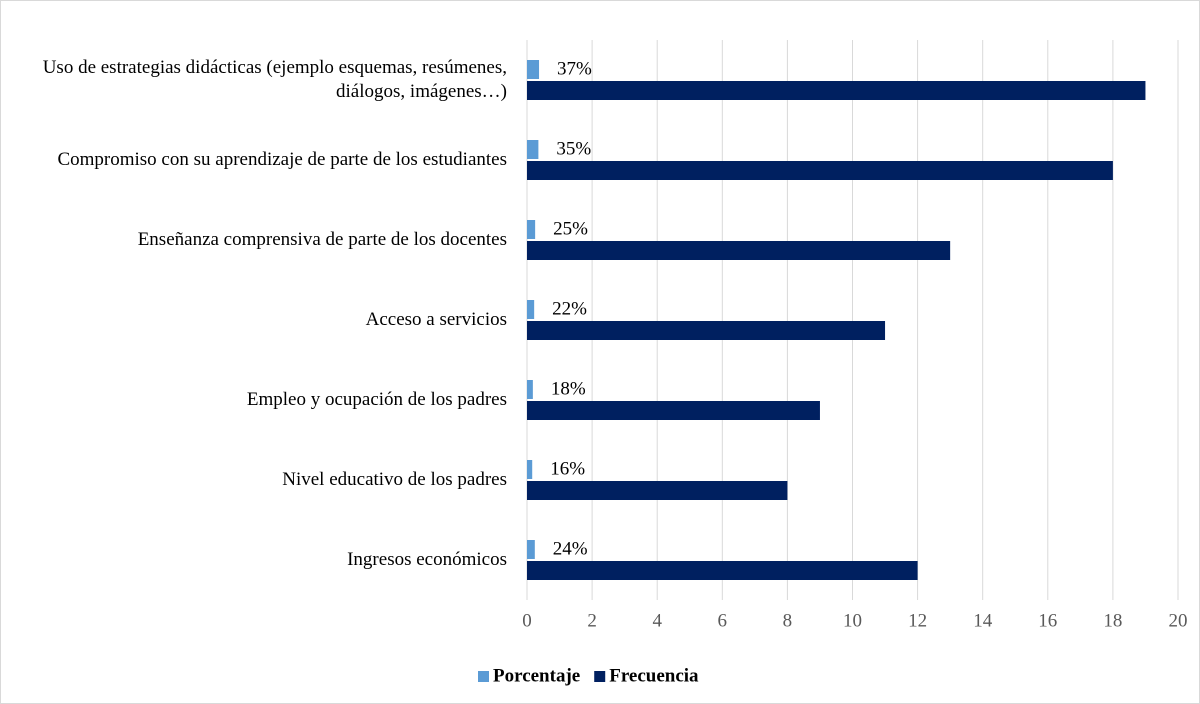 The width and height of the screenshot is (1200, 704). What do you see at coordinates (376, 399) in the screenshot?
I see `y-tick-label: Empleo y ocupación de los padres` at bounding box center [376, 399].